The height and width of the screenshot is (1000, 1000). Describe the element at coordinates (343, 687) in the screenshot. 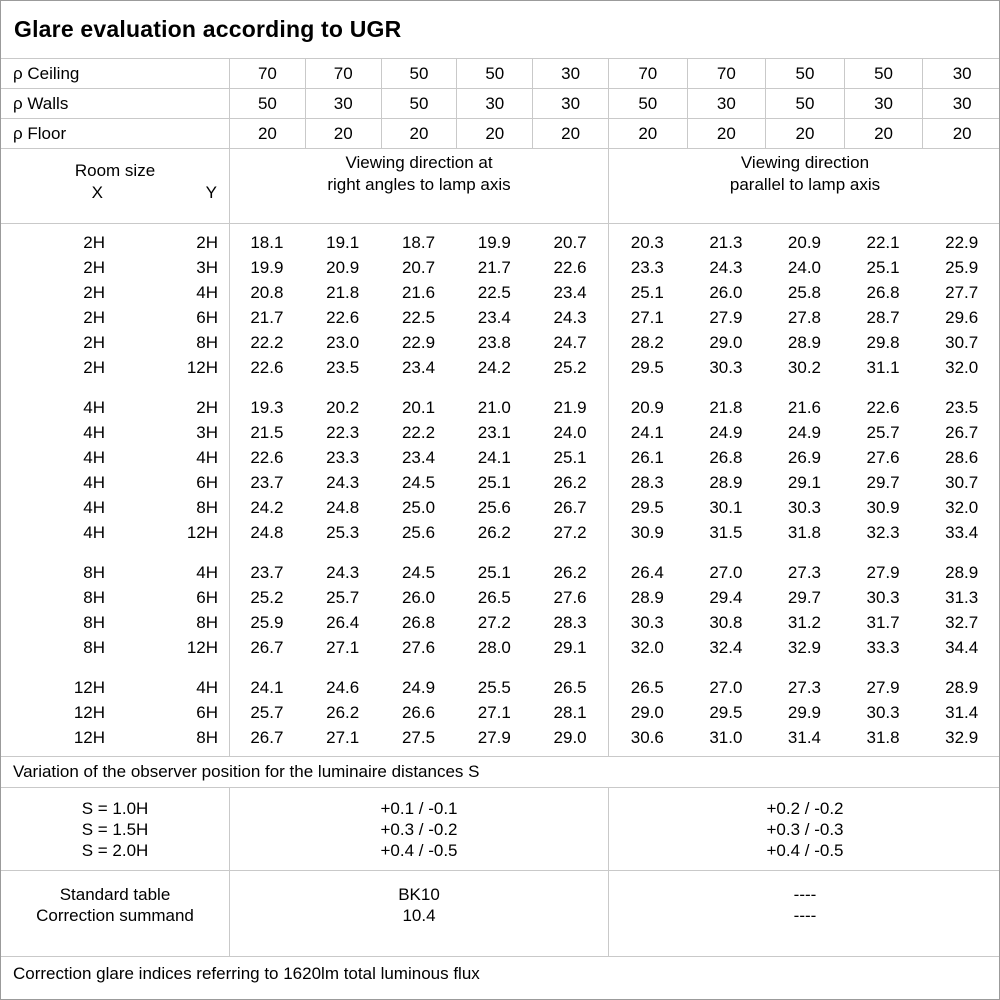

I see `ugr-value-right-angles: 24.6` at that location.